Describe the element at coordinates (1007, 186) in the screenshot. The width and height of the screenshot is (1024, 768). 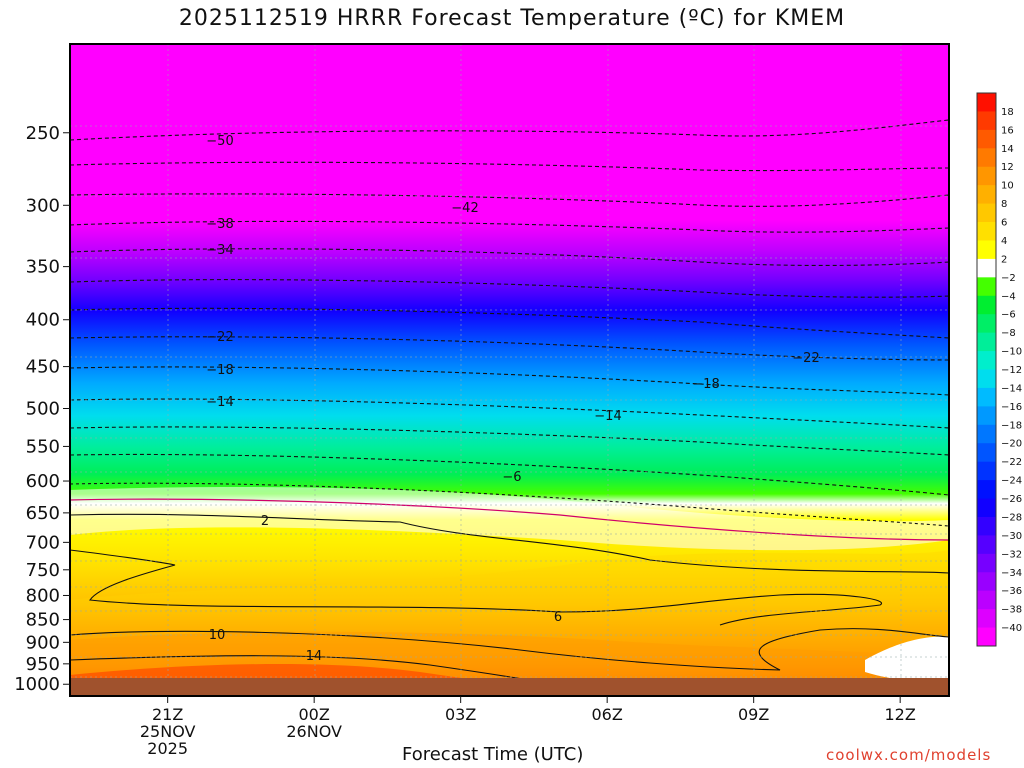
I see `colorbar-label: 10` at that location.